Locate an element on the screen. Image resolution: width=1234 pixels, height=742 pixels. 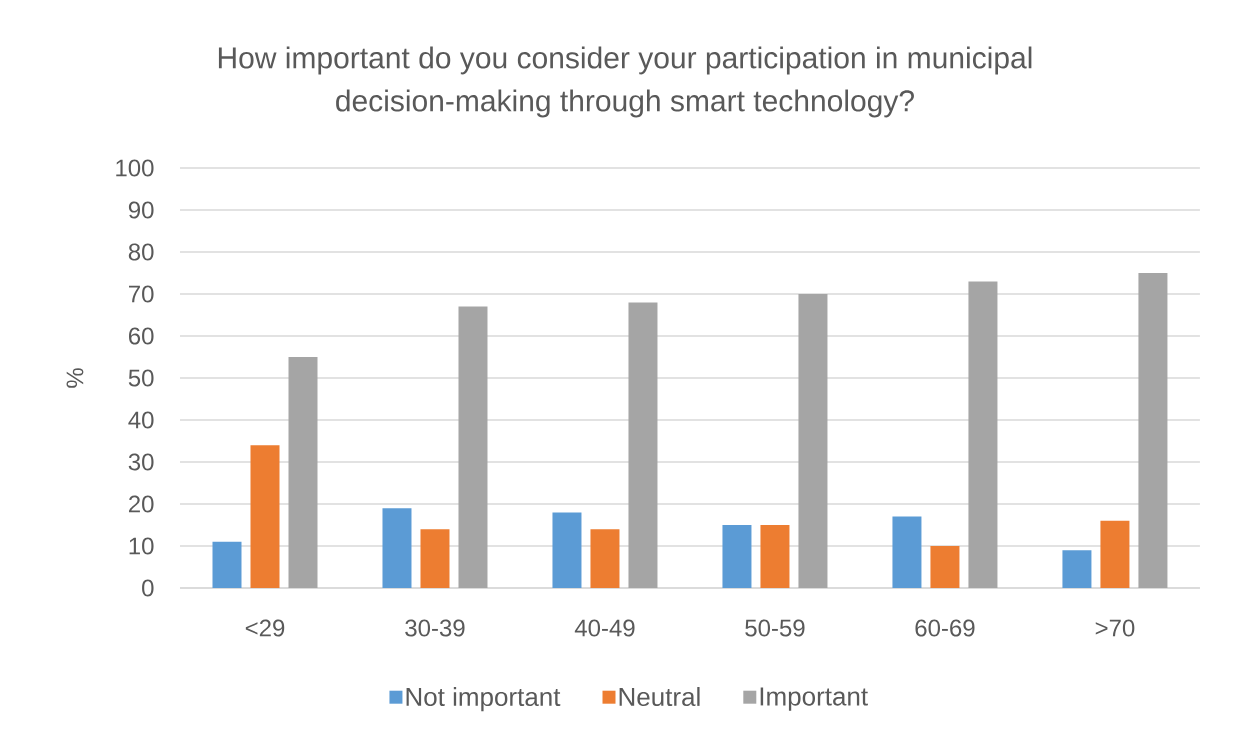
x-tick-label: <29 is located at coordinates (265, 628).